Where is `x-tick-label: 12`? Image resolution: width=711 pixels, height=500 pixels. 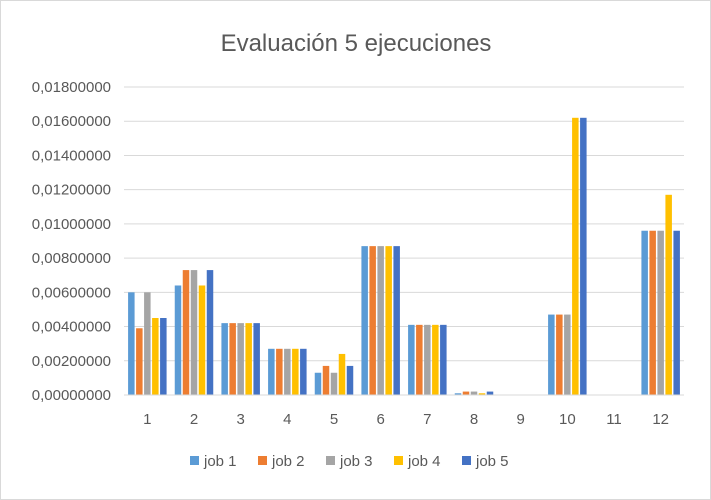
x-tick-label: 12 is located at coordinates (660, 419).